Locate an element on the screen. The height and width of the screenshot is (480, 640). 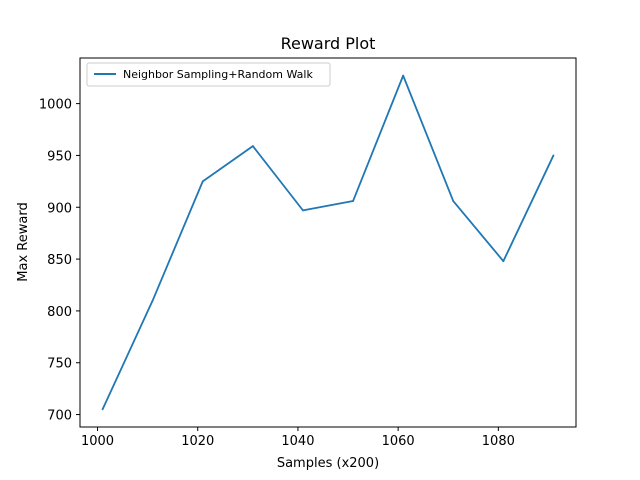
y-tick-label: 750 is located at coordinates (59, 364).